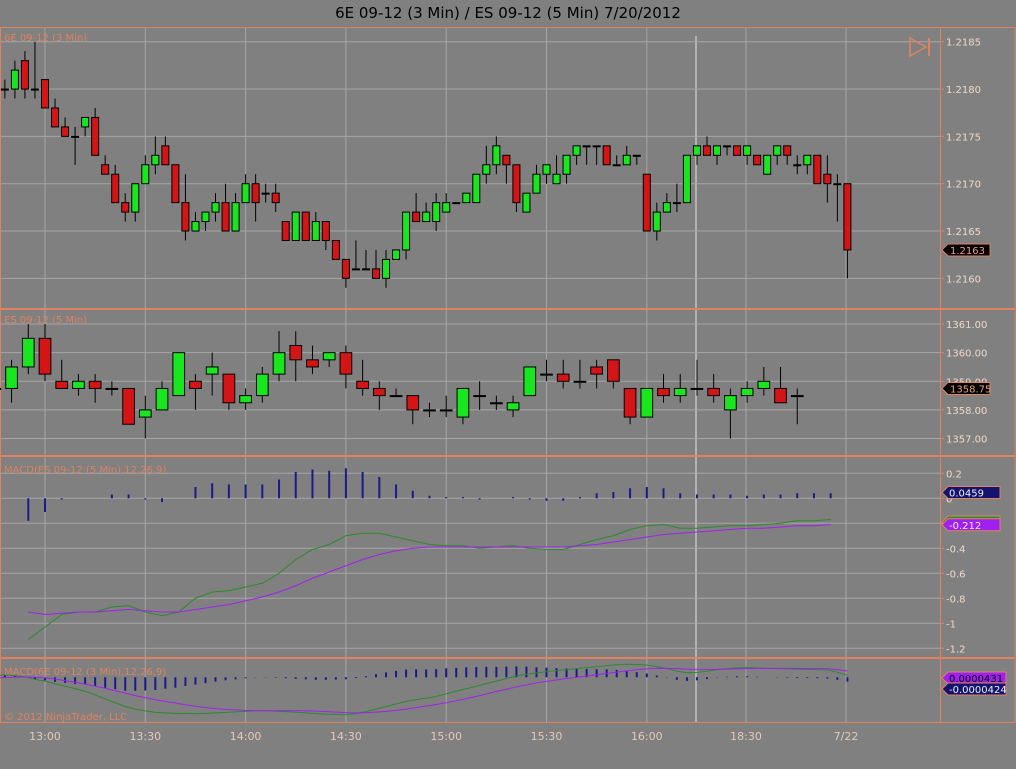  I want to click on x-tick-label: 14:00, so click(246, 736).